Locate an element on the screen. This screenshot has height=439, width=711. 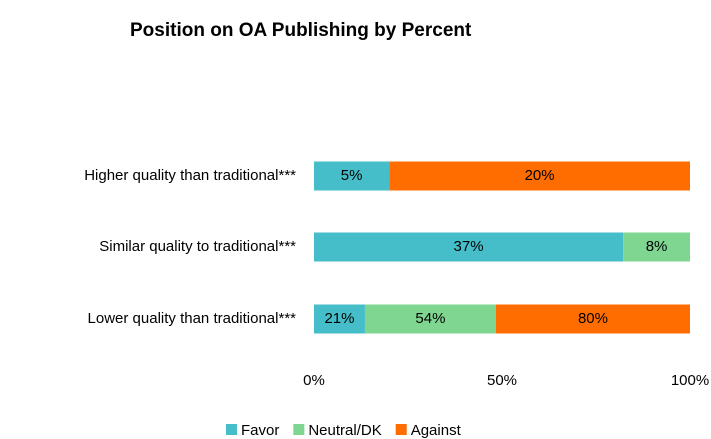
data-label: 8% is located at coordinates (657, 246).